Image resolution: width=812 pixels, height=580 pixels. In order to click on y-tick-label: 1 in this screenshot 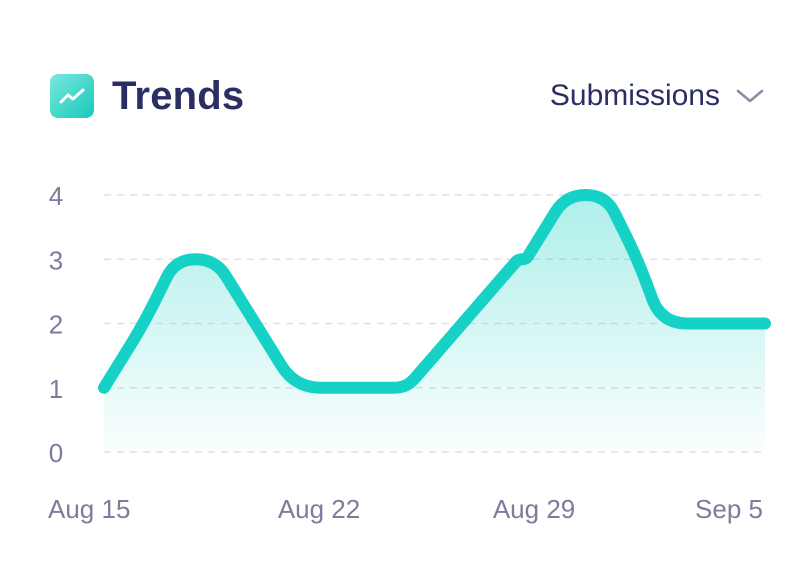, I will do `click(56, 389)`.